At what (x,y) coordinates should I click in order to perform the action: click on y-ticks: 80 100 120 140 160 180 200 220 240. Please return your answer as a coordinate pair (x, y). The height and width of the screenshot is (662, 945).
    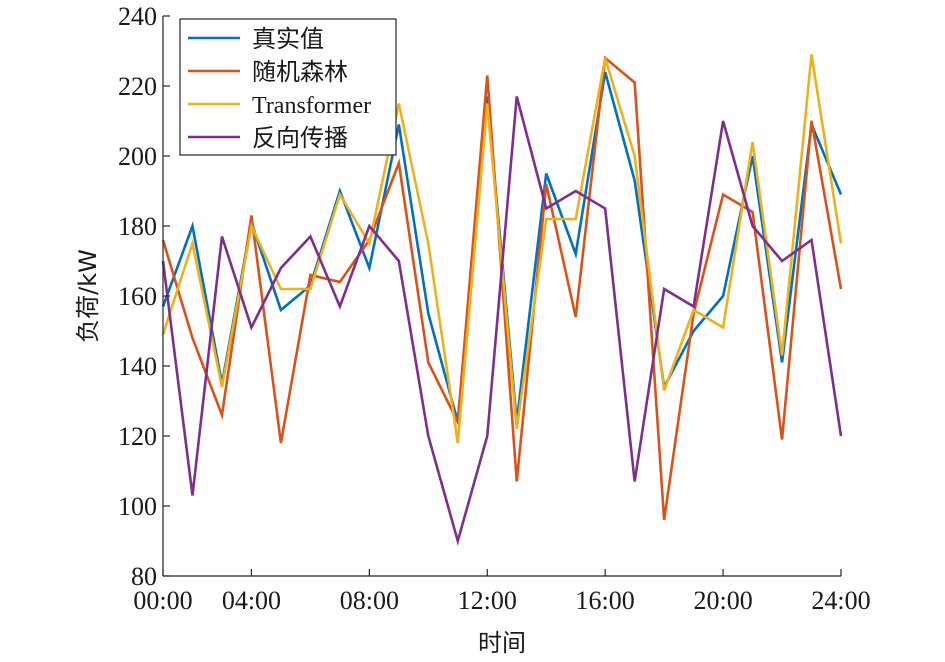
    Looking at the image, I should click on (144, 296).